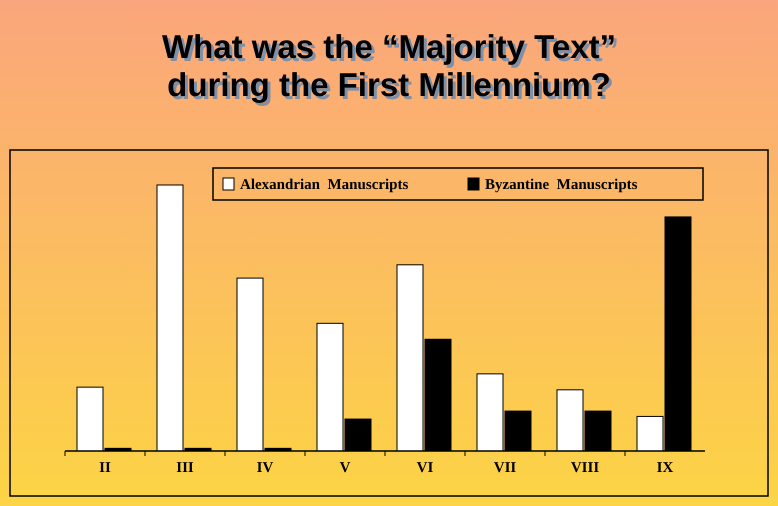 This screenshot has width=778, height=506. What do you see at coordinates (185, 468) in the screenshot?
I see `x-tick-label: III` at bounding box center [185, 468].